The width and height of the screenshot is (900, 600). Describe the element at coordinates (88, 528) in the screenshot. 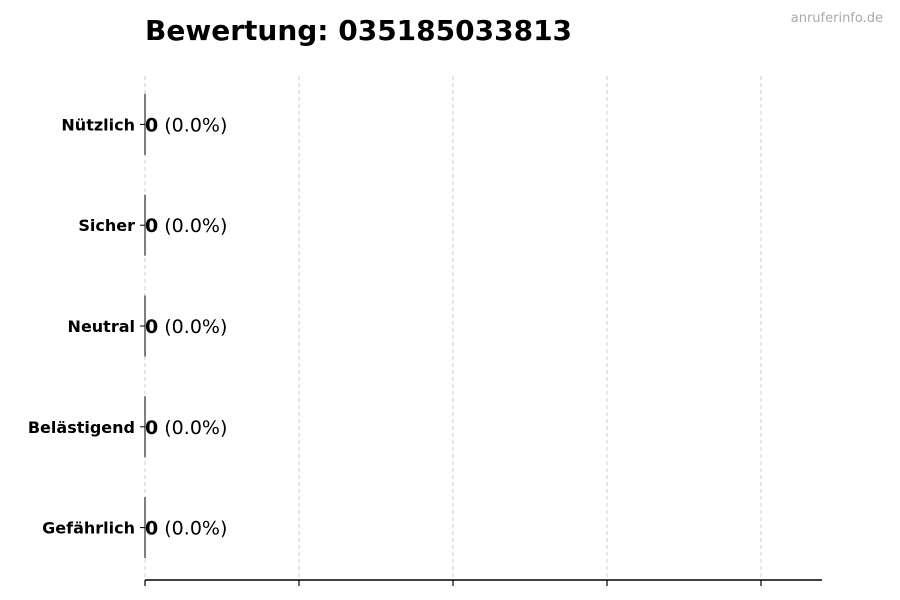

I see `category-label: Gefährlich` at that location.